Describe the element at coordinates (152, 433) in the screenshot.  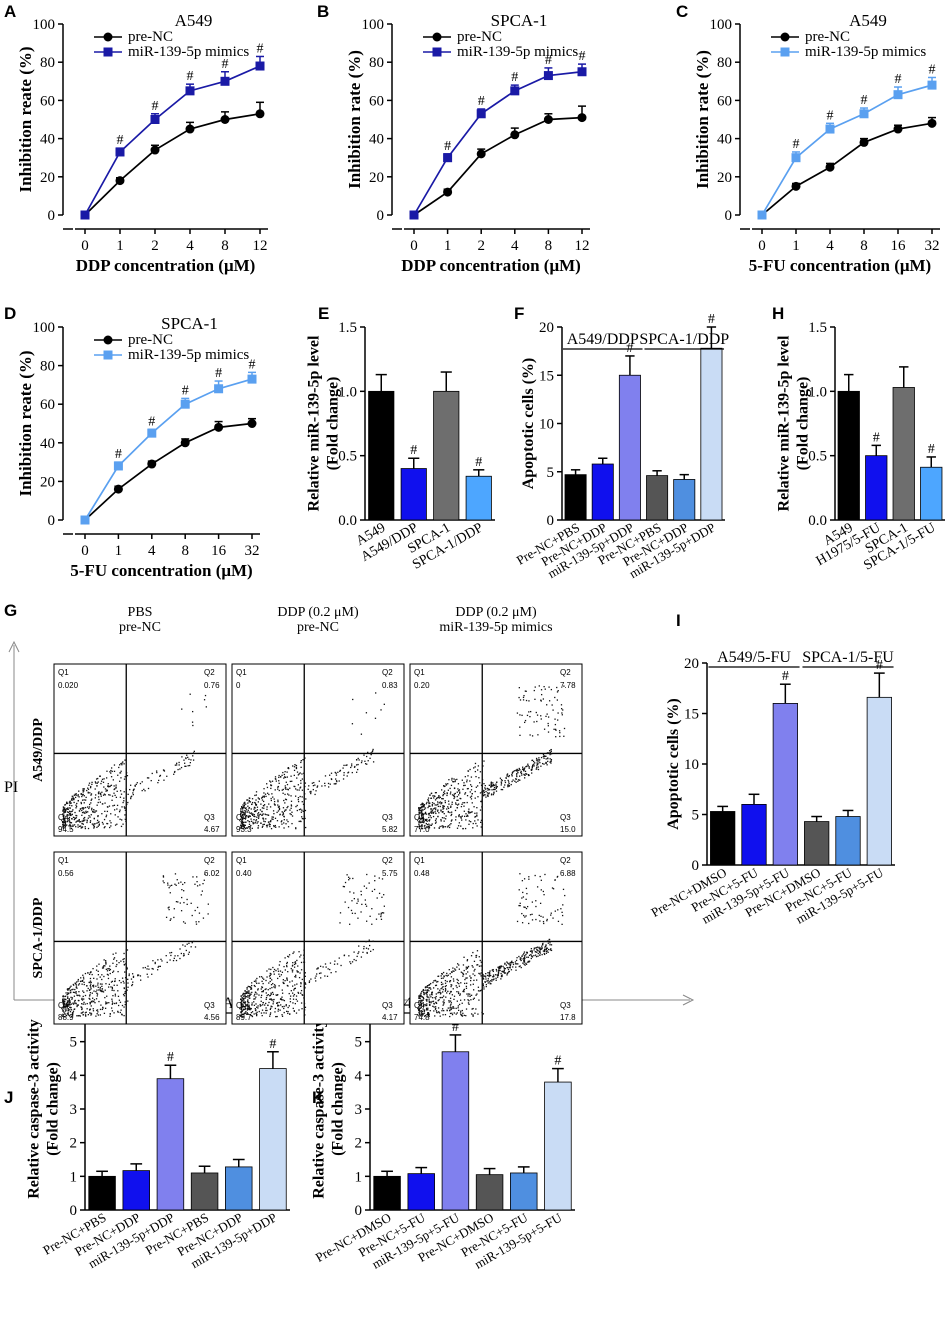
I see `D-point` at that location.